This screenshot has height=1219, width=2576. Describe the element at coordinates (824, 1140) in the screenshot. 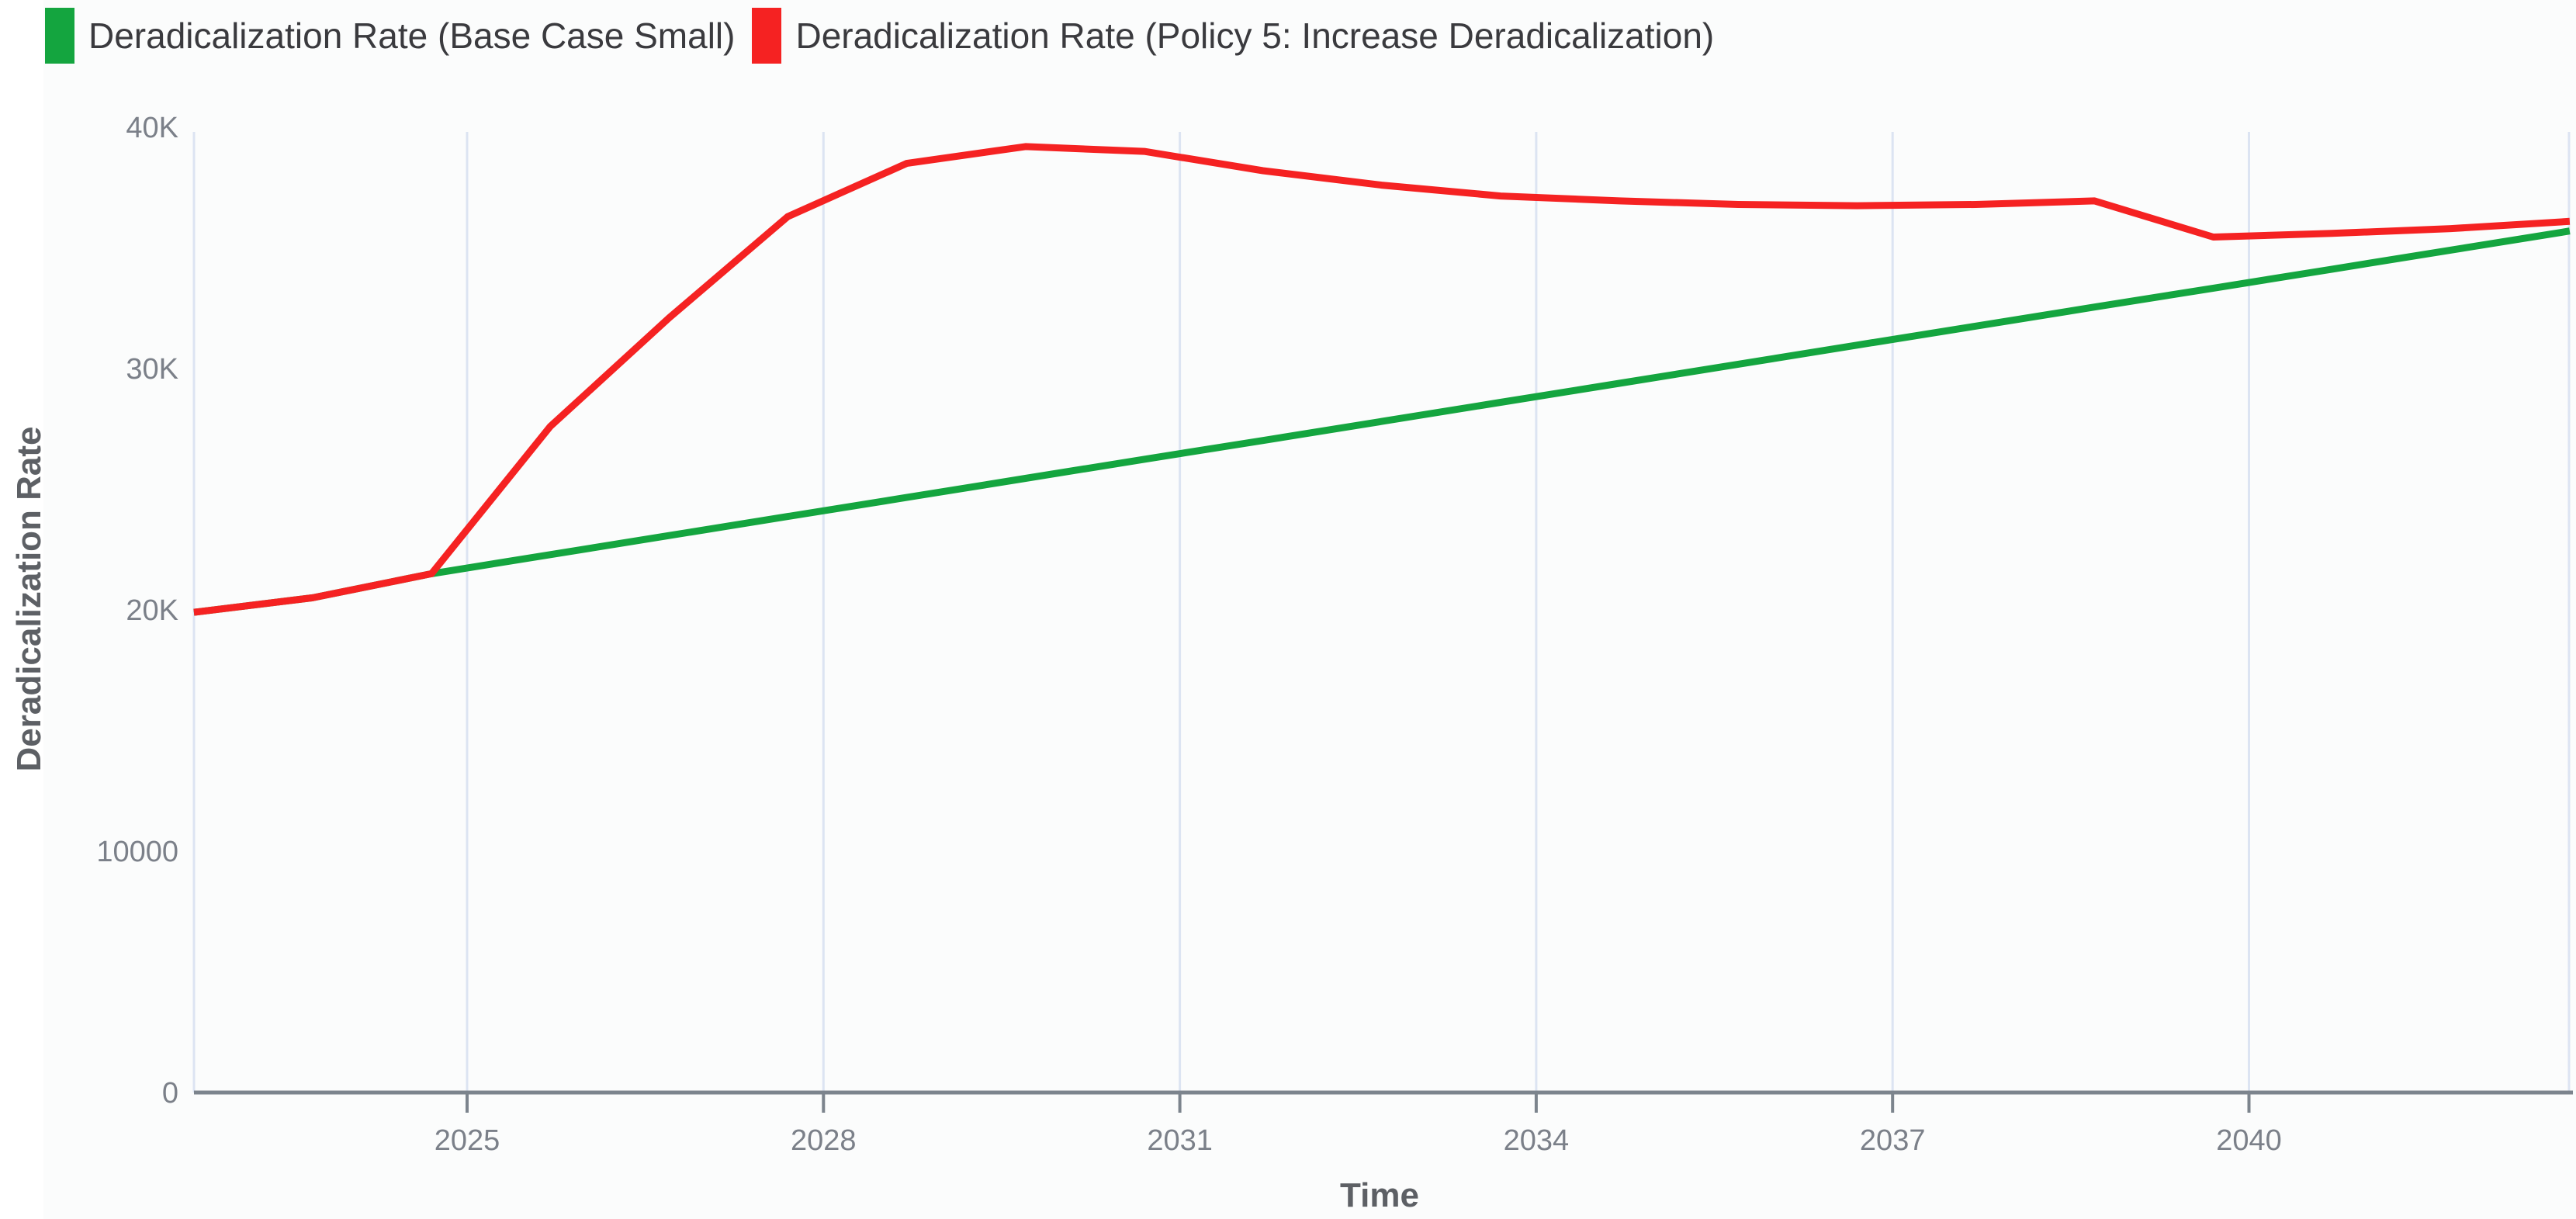

I see `x-tick-label-2028: 2028` at that location.